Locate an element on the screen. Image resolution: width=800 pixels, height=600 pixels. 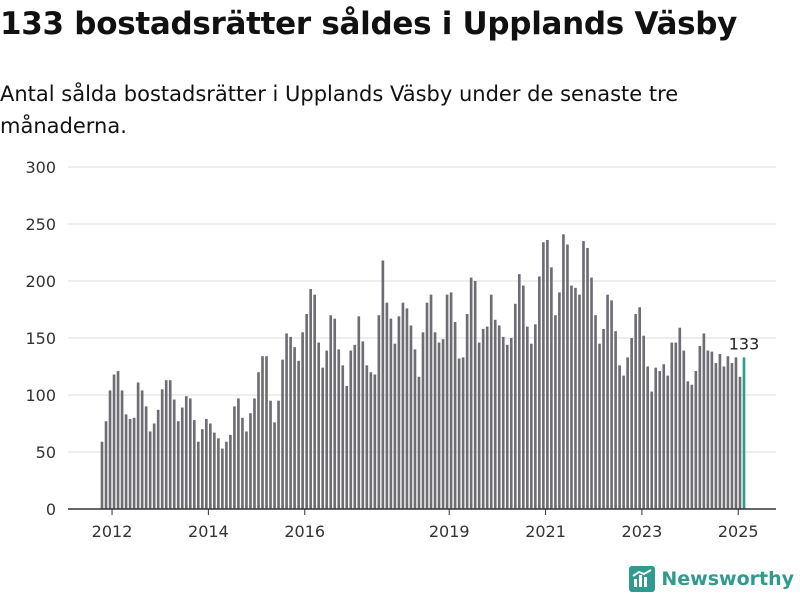
y-axis-ticks: 0 50 100 150 200 250 300 is located at coordinates (40, 338).